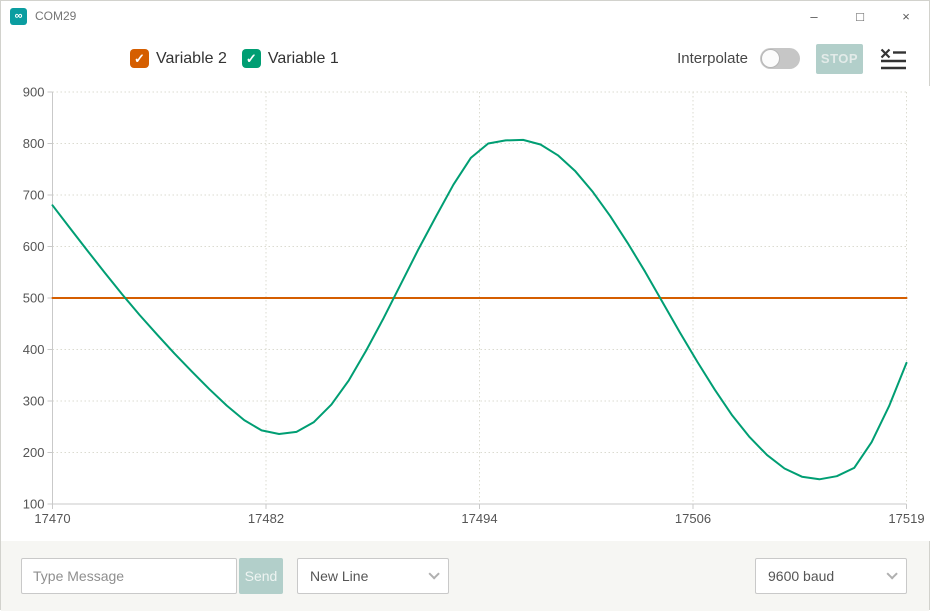 The width and height of the screenshot is (930, 611). I want to click on line-ending-value: New Line, so click(339, 576).